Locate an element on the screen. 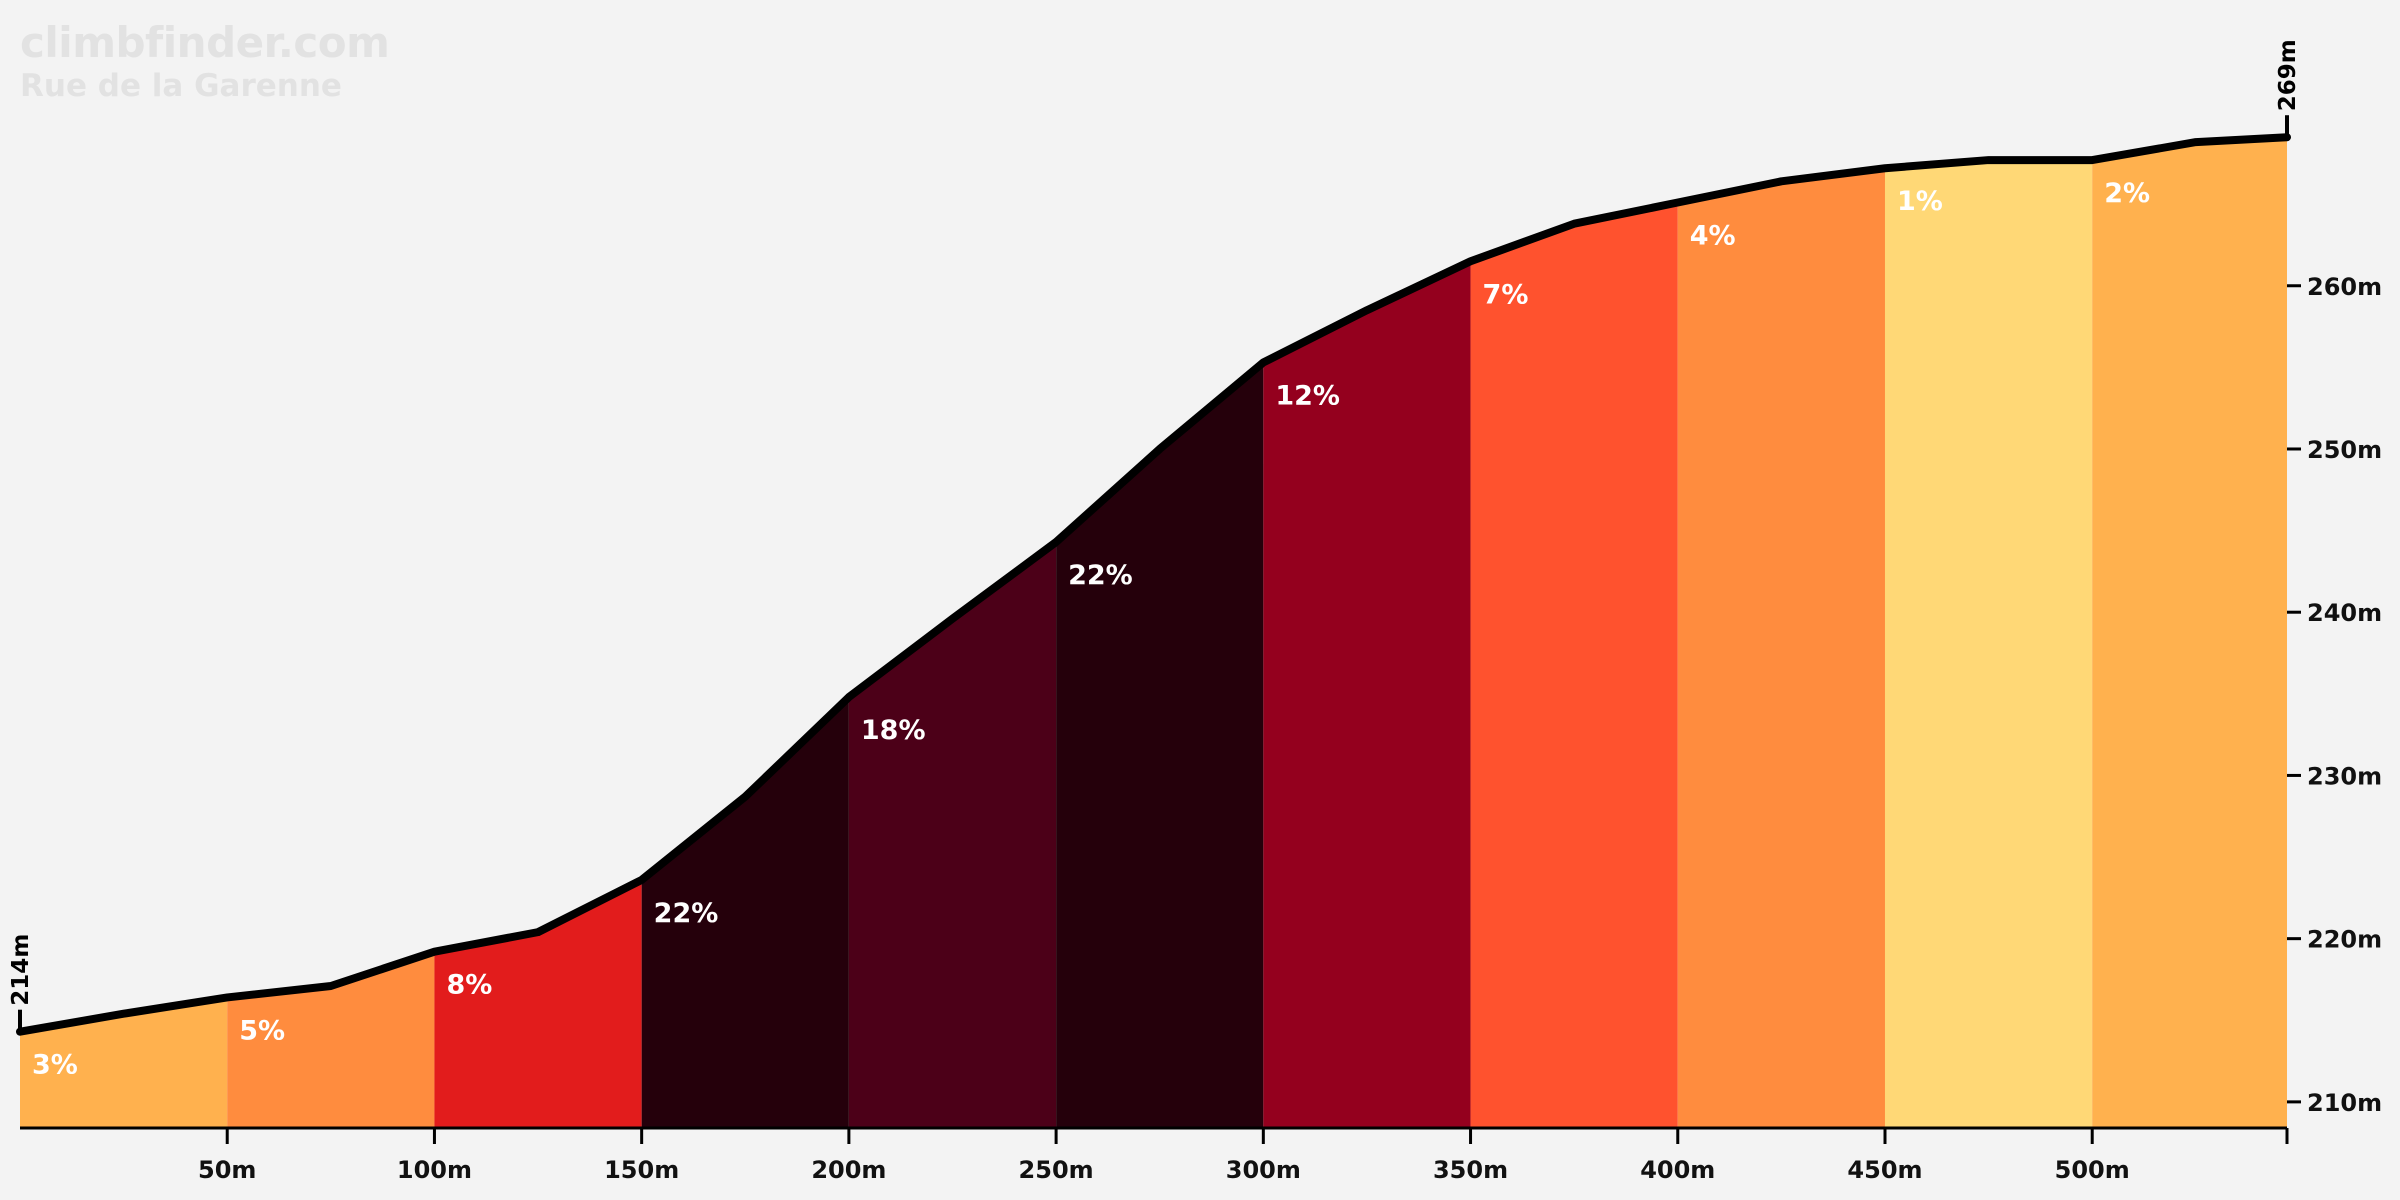 This screenshot has width=2400, height=1200. x-axis-ticks: 50m 100m 150m 200m 250m 300m 350m 400m 450m 500m is located at coordinates (1243, 1156).